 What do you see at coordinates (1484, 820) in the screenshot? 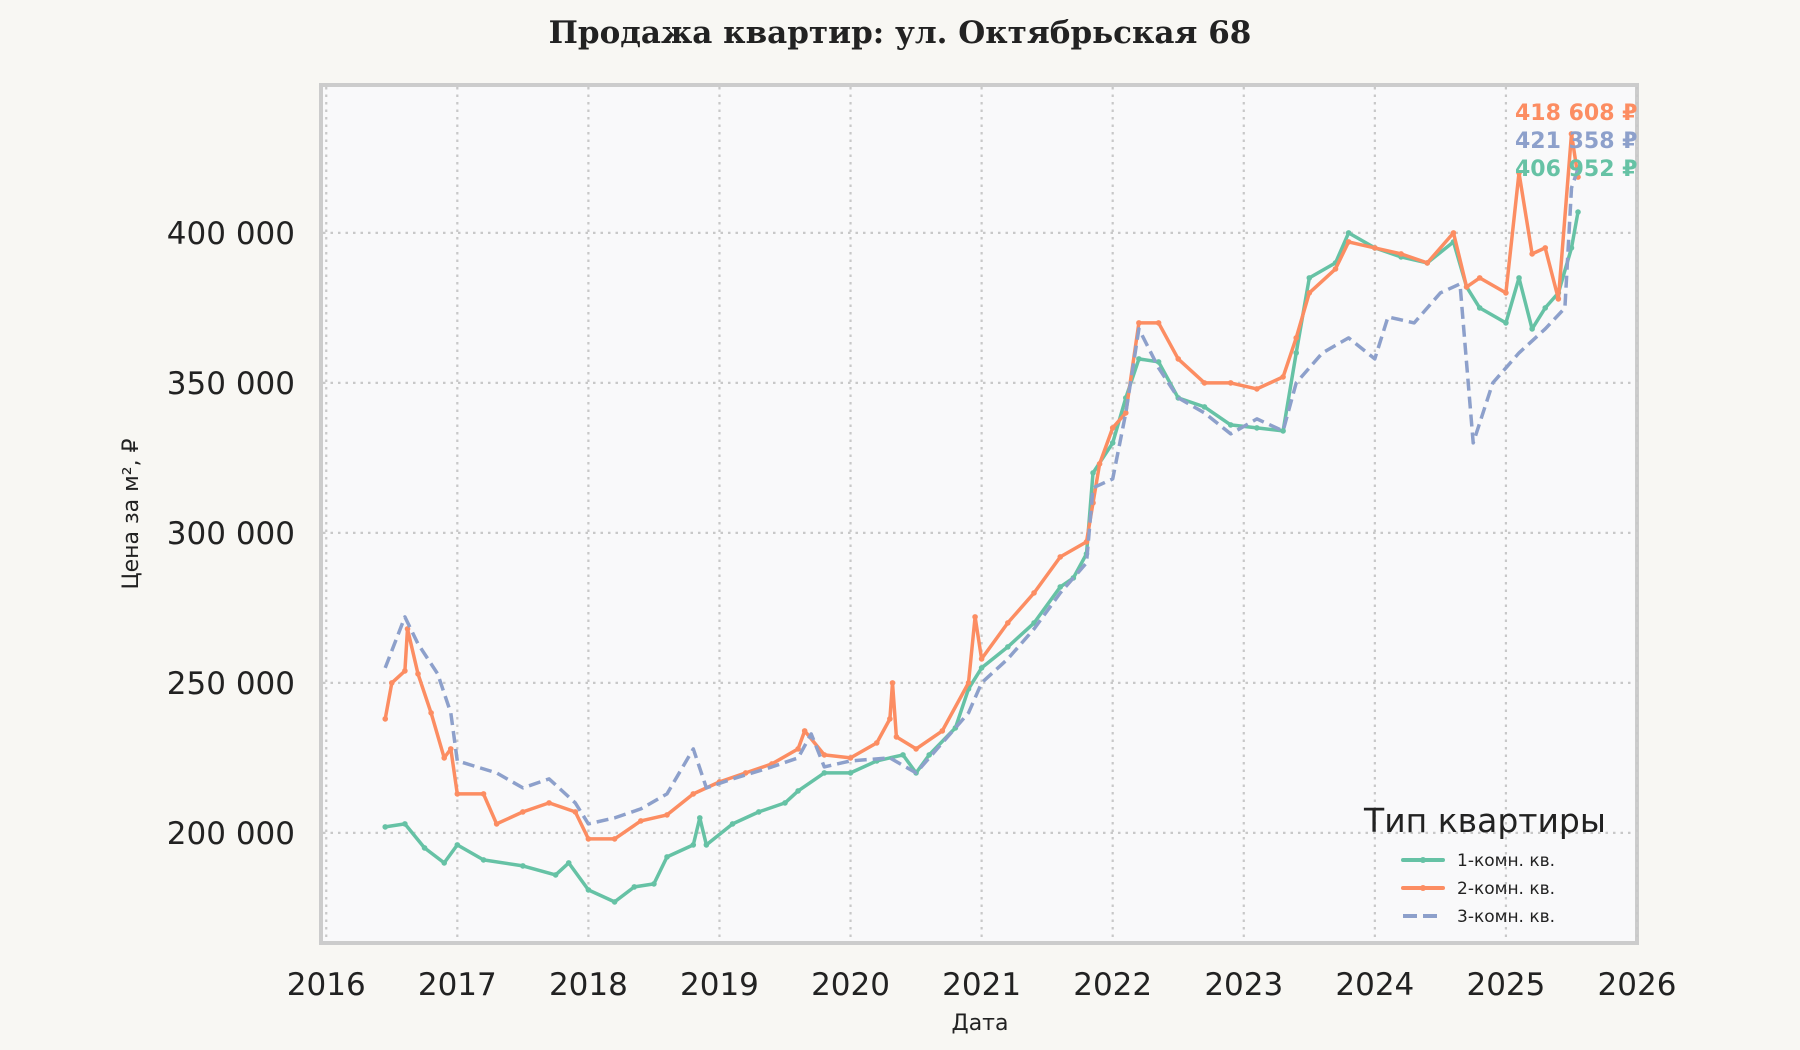
I see `legend-title: Тип квартиры` at bounding box center [1484, 820].